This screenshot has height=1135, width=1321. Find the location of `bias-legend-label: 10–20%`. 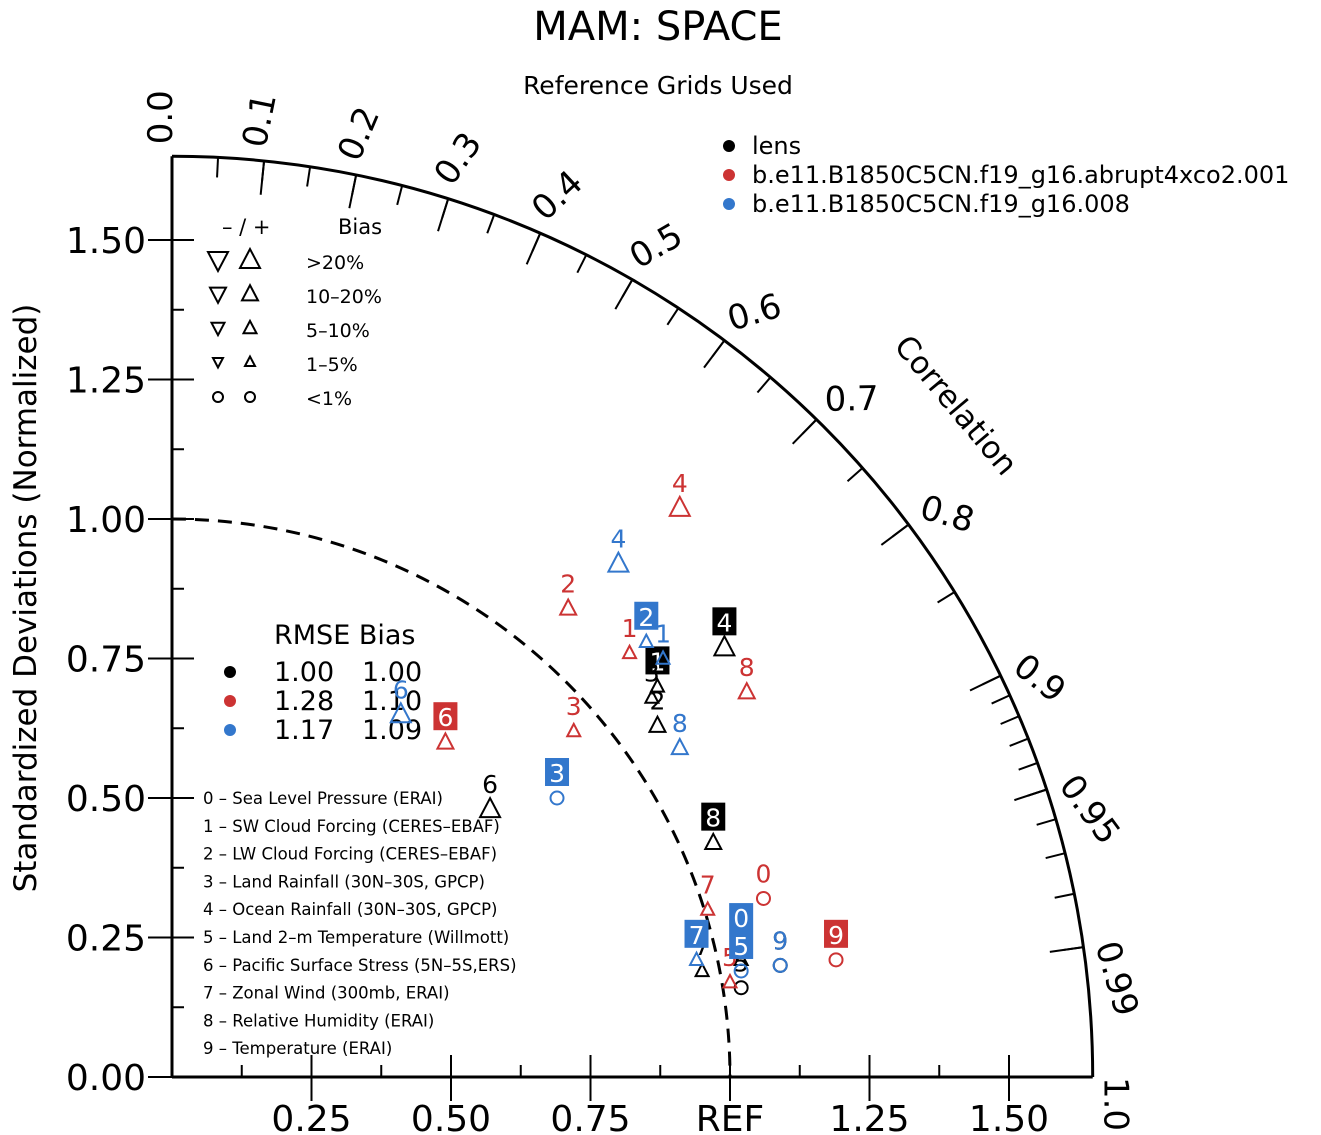

bias-legend-label: 10–20% is located at coordinates (344, 297).